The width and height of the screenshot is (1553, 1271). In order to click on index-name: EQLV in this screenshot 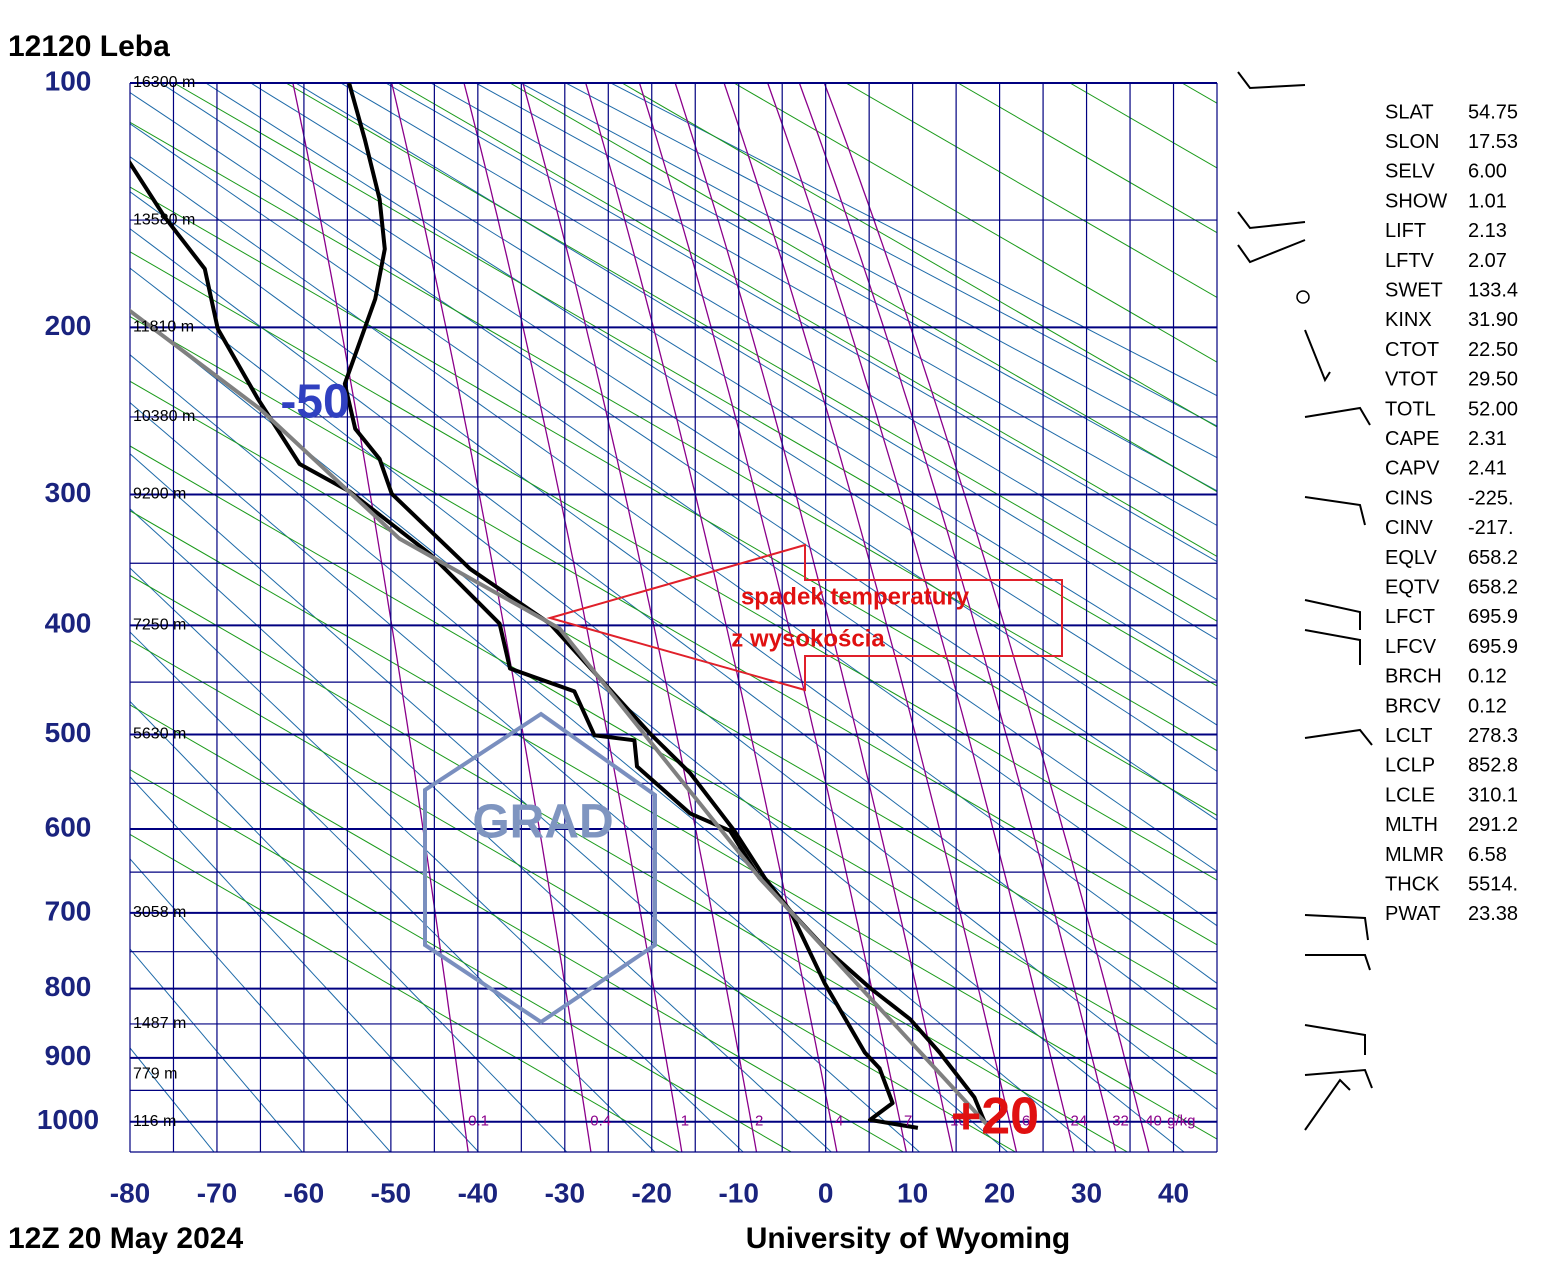, I will do `click(1411, 558)`.